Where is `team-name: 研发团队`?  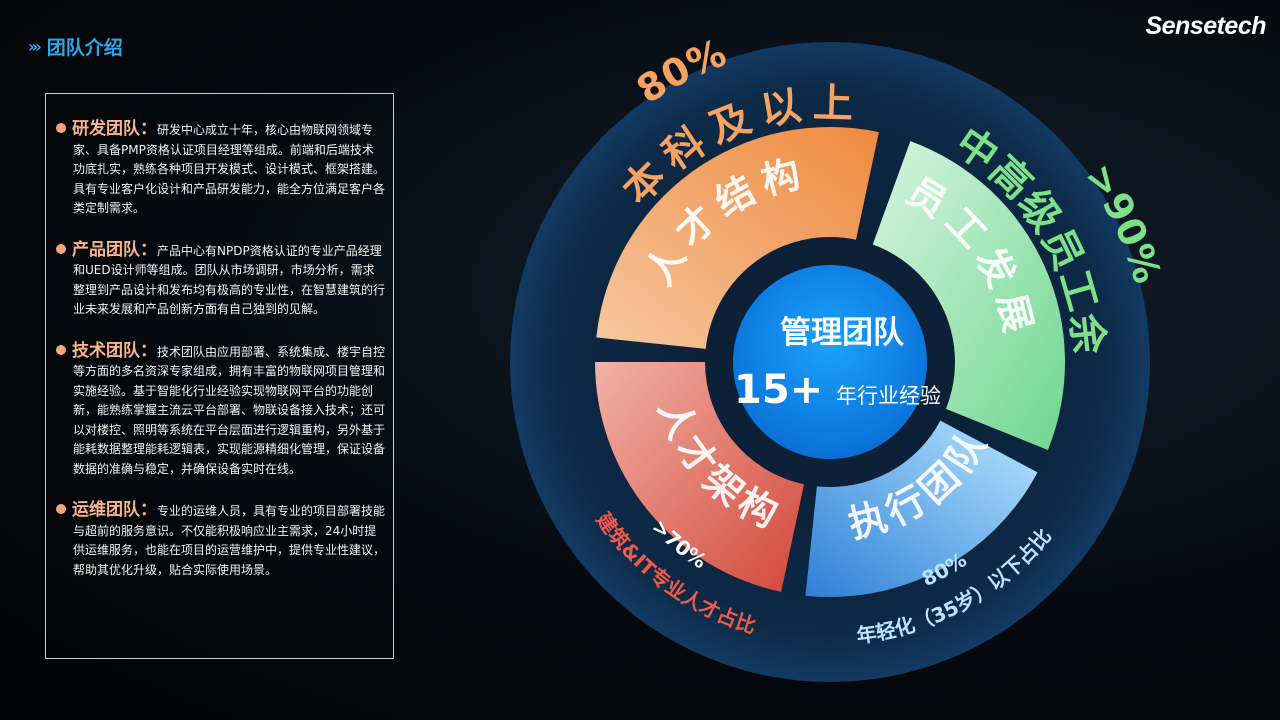
team-name: 研发团队 is located at coordinates (106, 129).